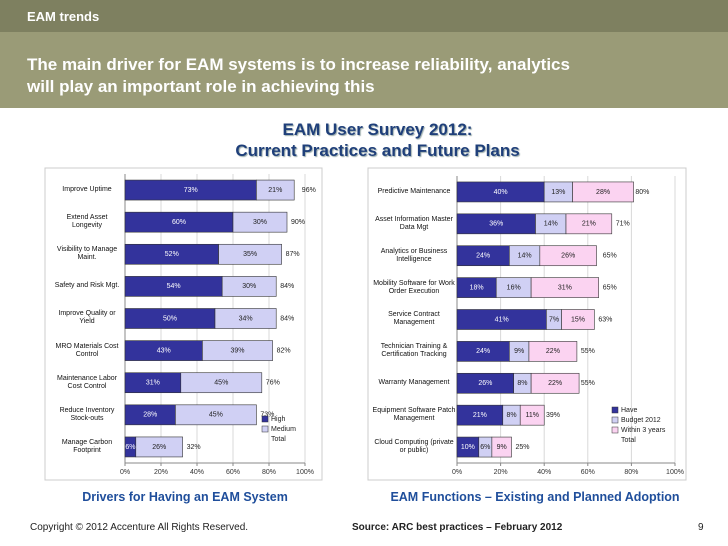 This screenshot has width=728, height=546. What do you see at coordinates (191, 190) in the screenshot?
I see `value-label: 73%` at bounding box center [191, 190].